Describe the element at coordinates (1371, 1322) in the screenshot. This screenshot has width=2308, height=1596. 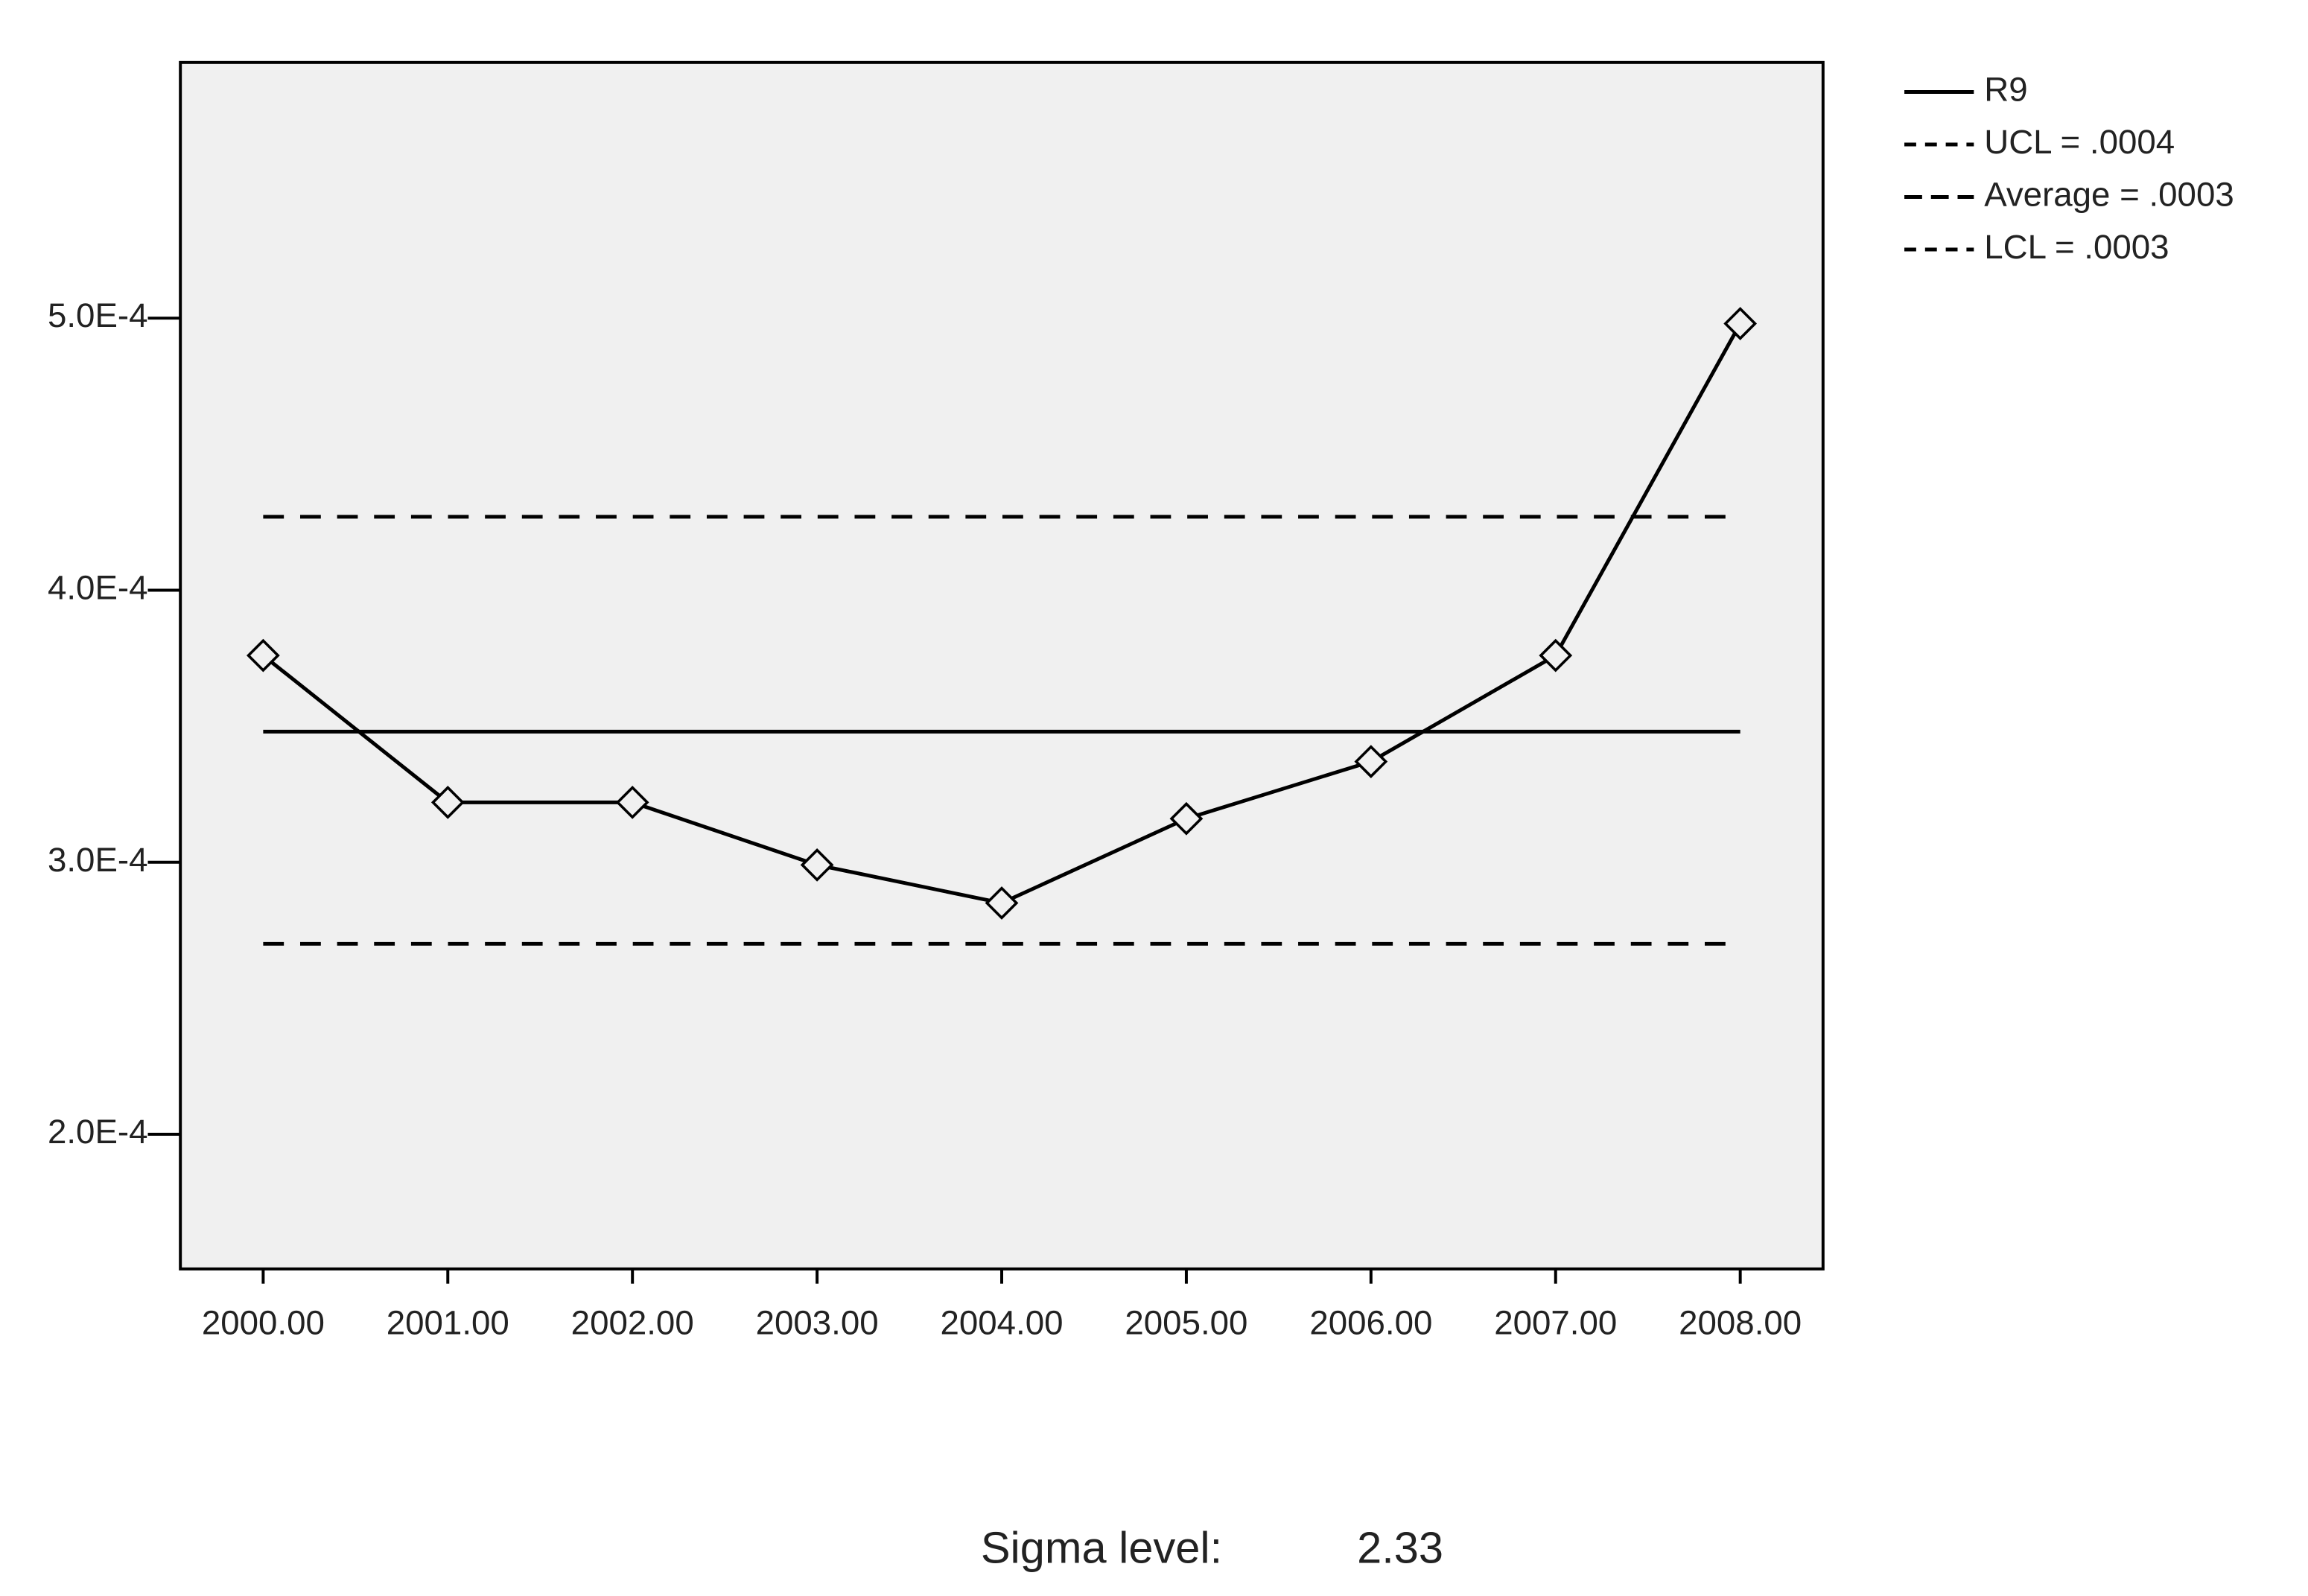
I see `x-tick-label: 2006.00` at that location.